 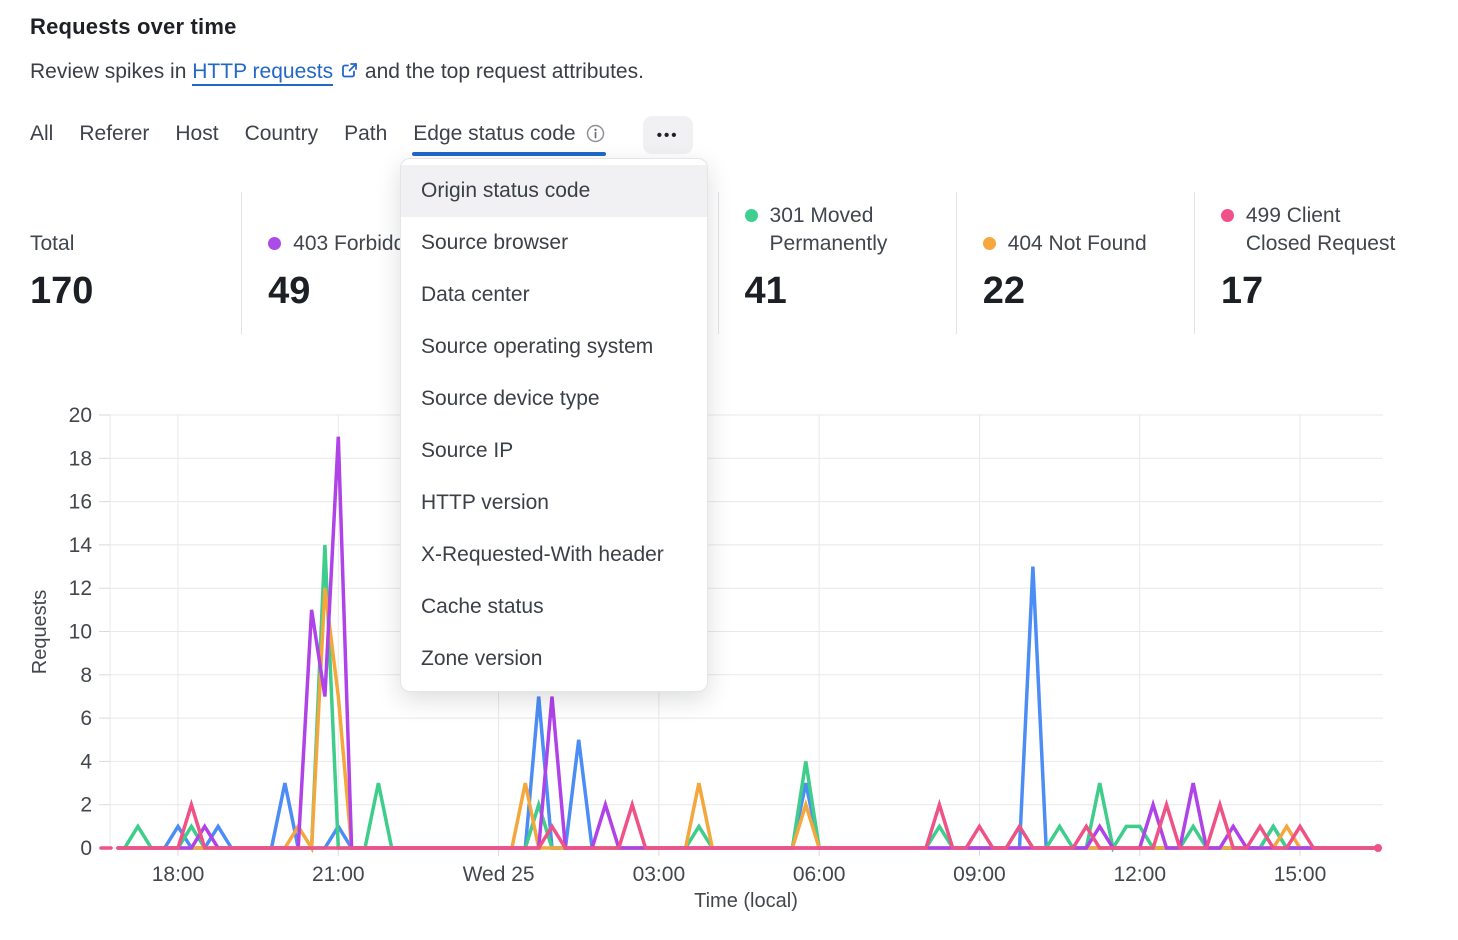 I want to click on page-title: Requests over time, so click(x=133, y=26).